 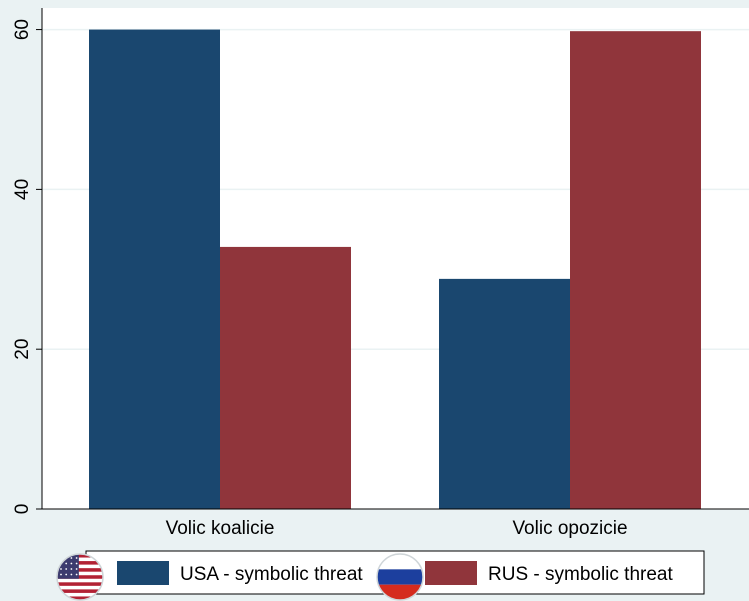 I want to click on y-axis-ticks: 0 20 40 60, so click(x=27, y=266).